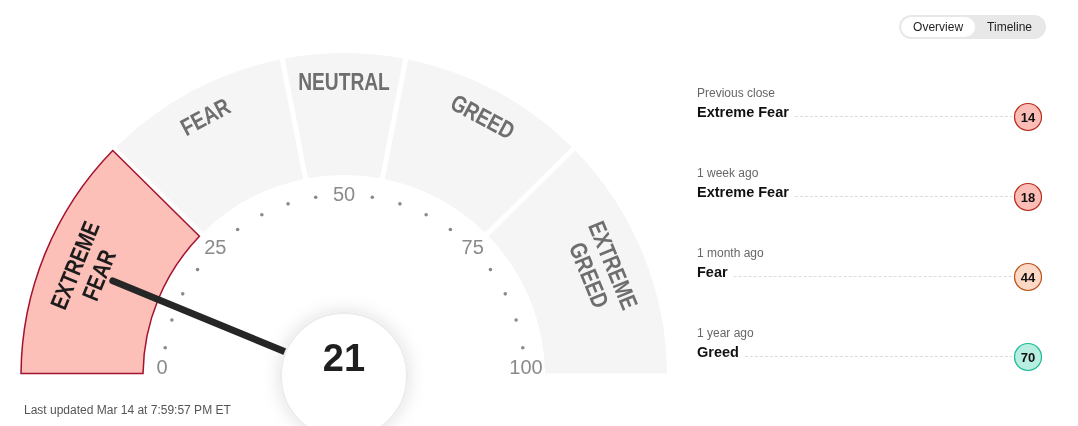  Describe the element at coordinates (1028, 117) in the screenshot. I see `data-label: 14` at that location.